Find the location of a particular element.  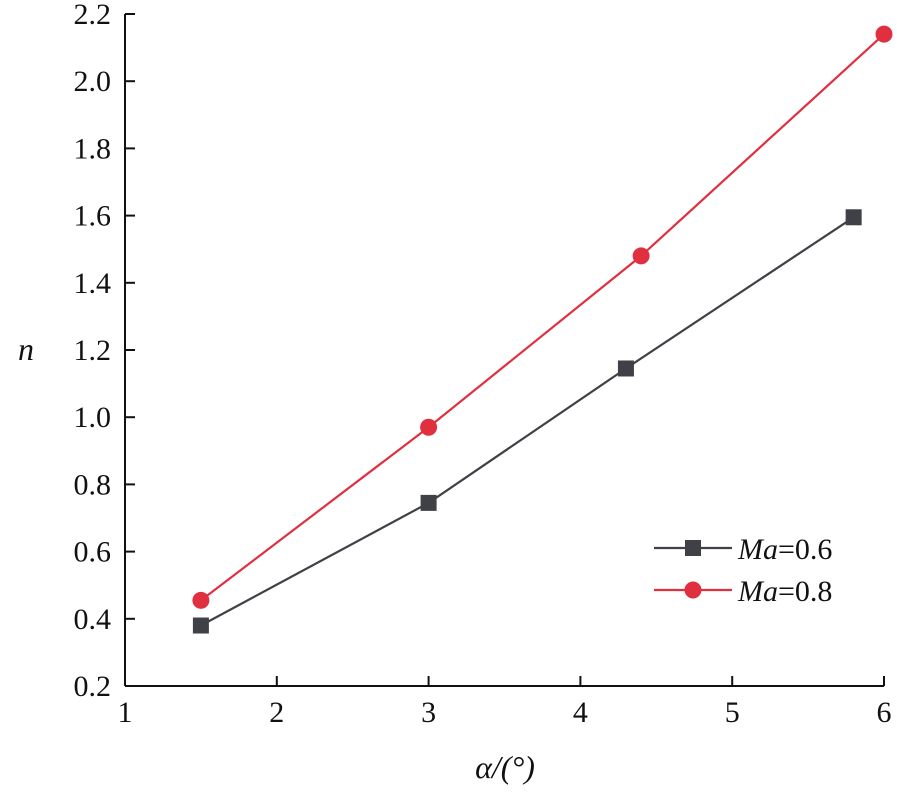

x-tick-label: 5 is located at coordinates (732, 712).